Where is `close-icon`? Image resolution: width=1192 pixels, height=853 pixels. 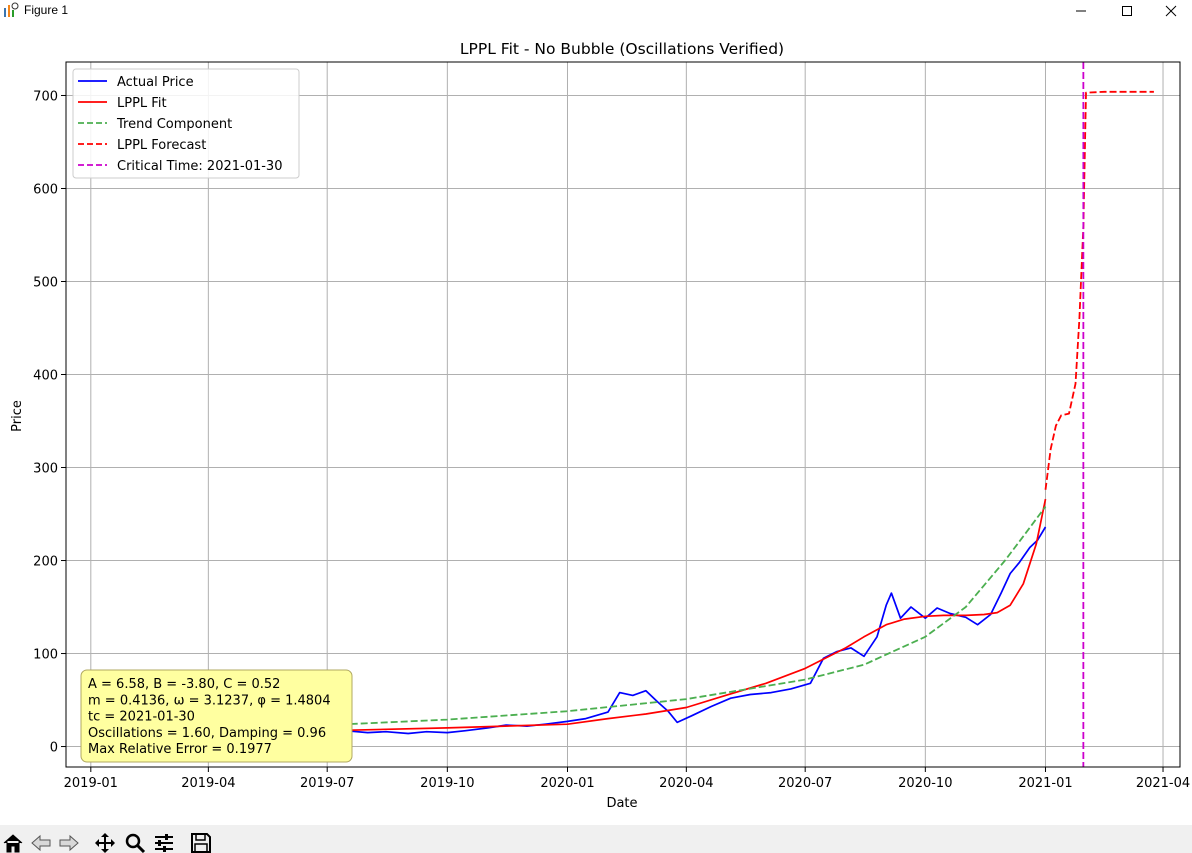
close-icon is located at coordinates (1171, 11).